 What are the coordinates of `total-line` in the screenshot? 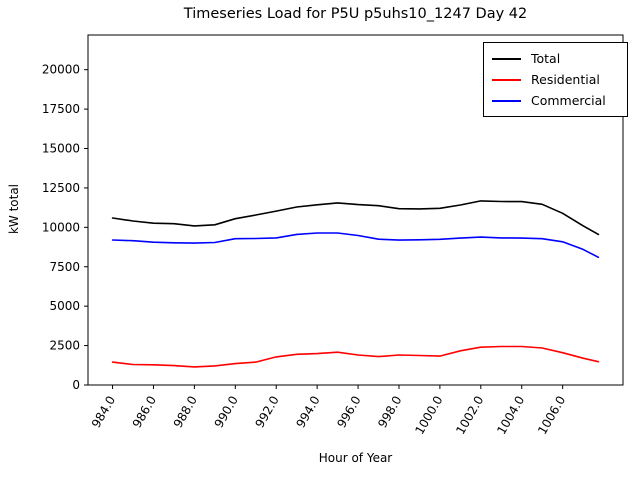 It's located at (355, 218).